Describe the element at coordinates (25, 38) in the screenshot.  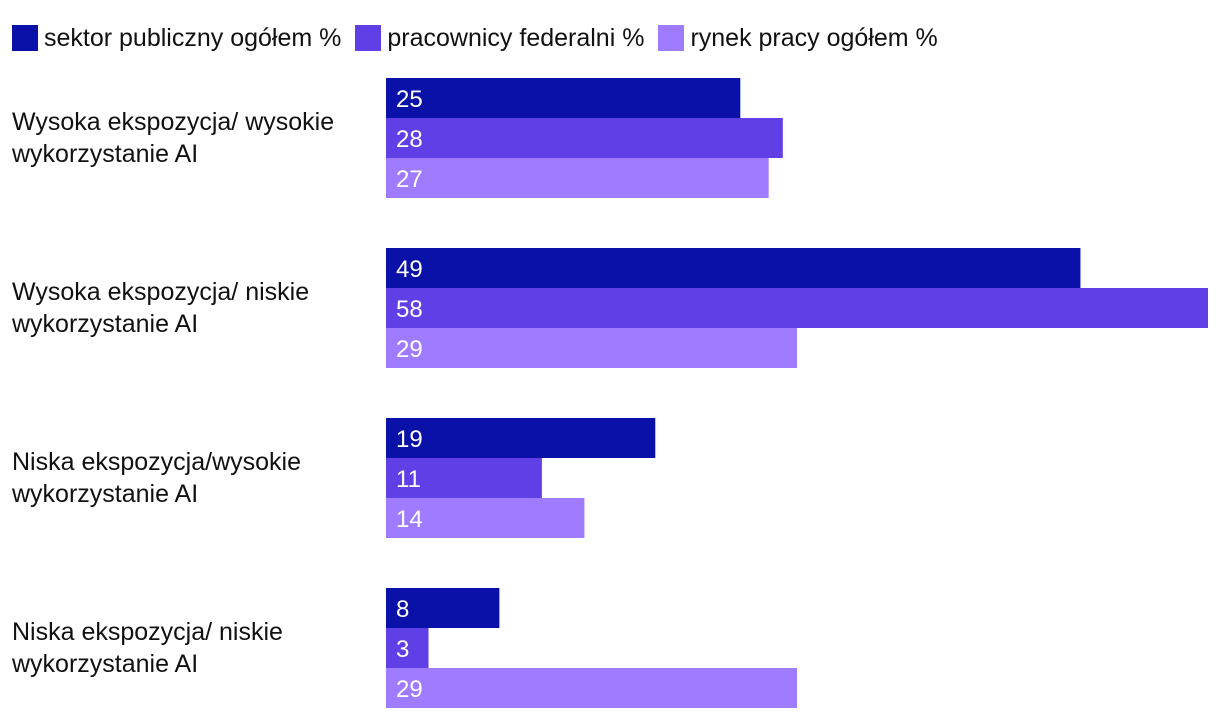
I see `legend-swatch-public-sector` at that location.